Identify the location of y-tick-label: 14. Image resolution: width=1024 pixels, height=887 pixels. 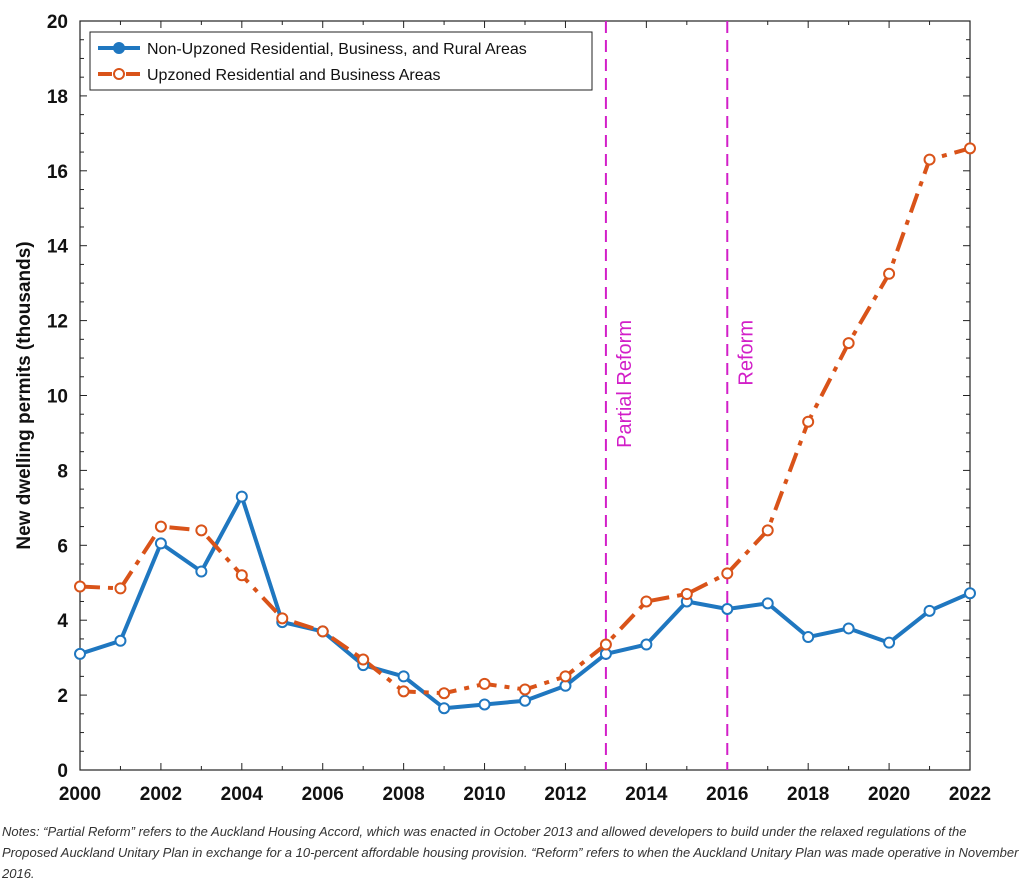
(58, 247).